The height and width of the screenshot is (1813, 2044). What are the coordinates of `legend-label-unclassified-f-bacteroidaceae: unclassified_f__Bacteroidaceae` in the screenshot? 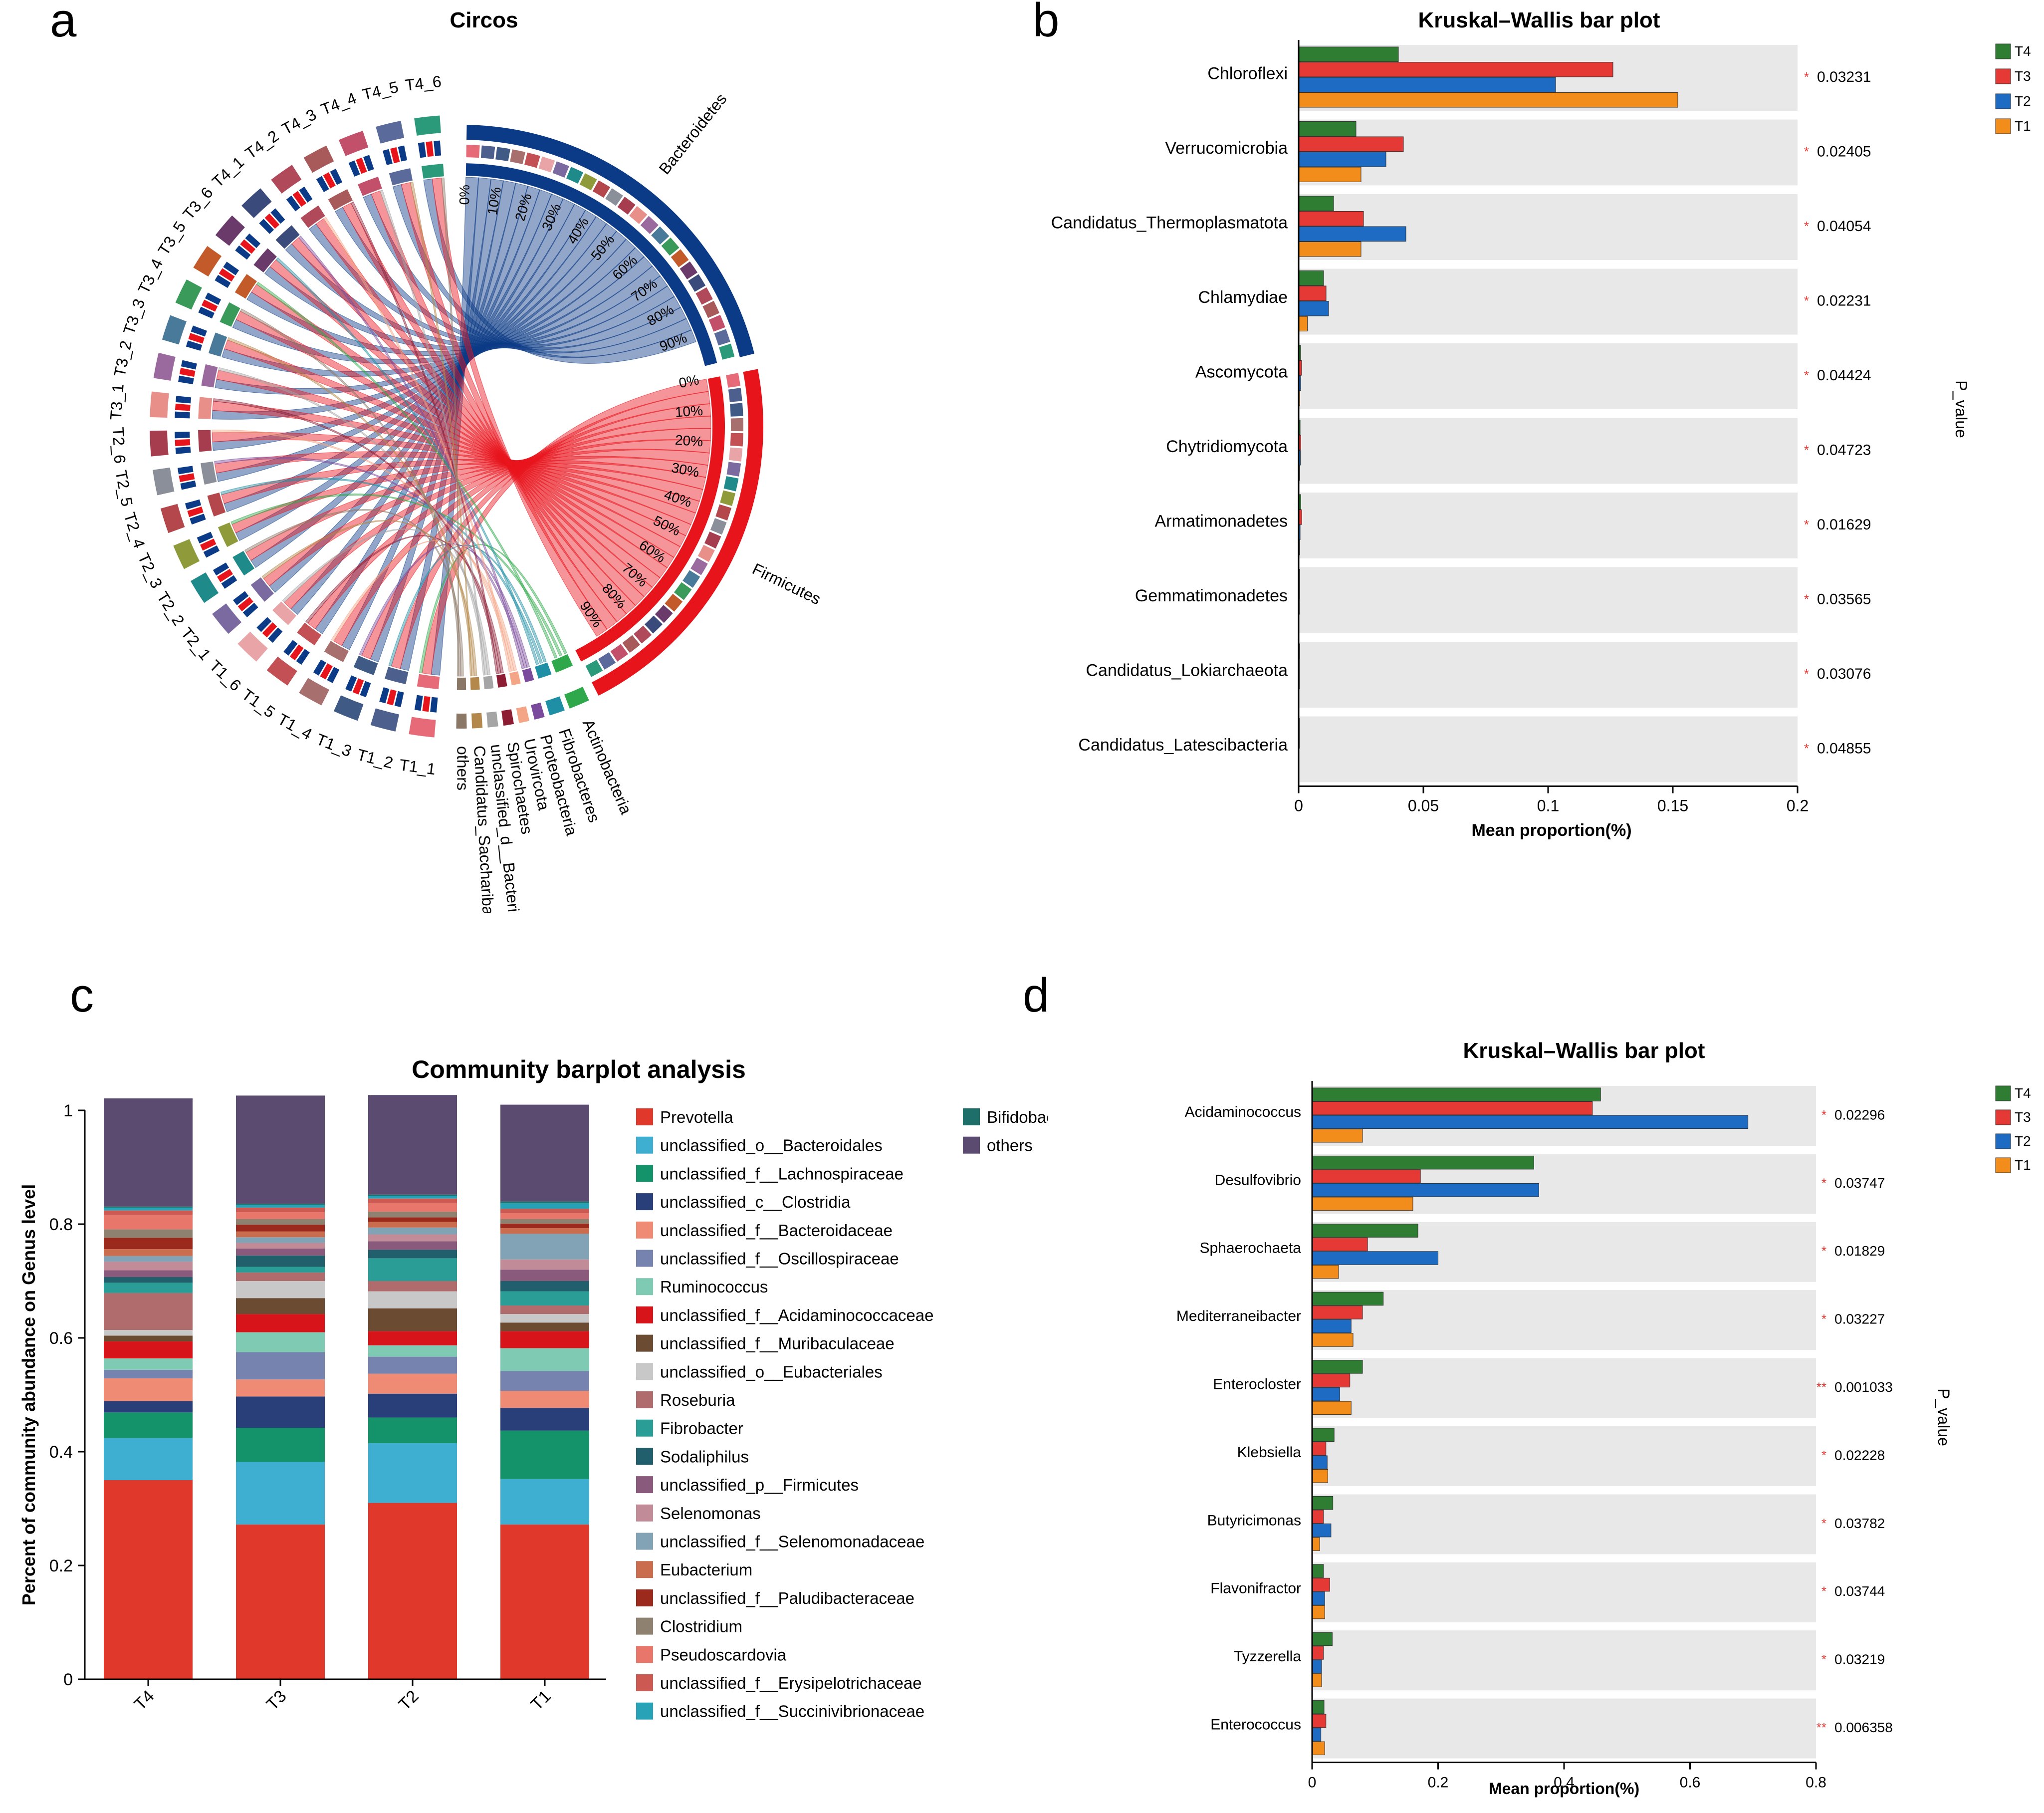 It's located at (776, 1231).